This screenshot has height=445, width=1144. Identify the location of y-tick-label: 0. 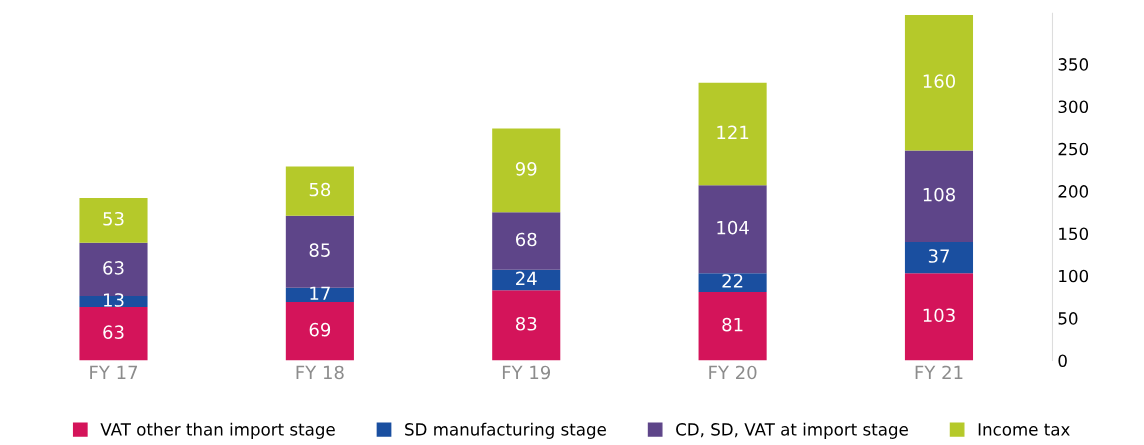
(1062, 361).